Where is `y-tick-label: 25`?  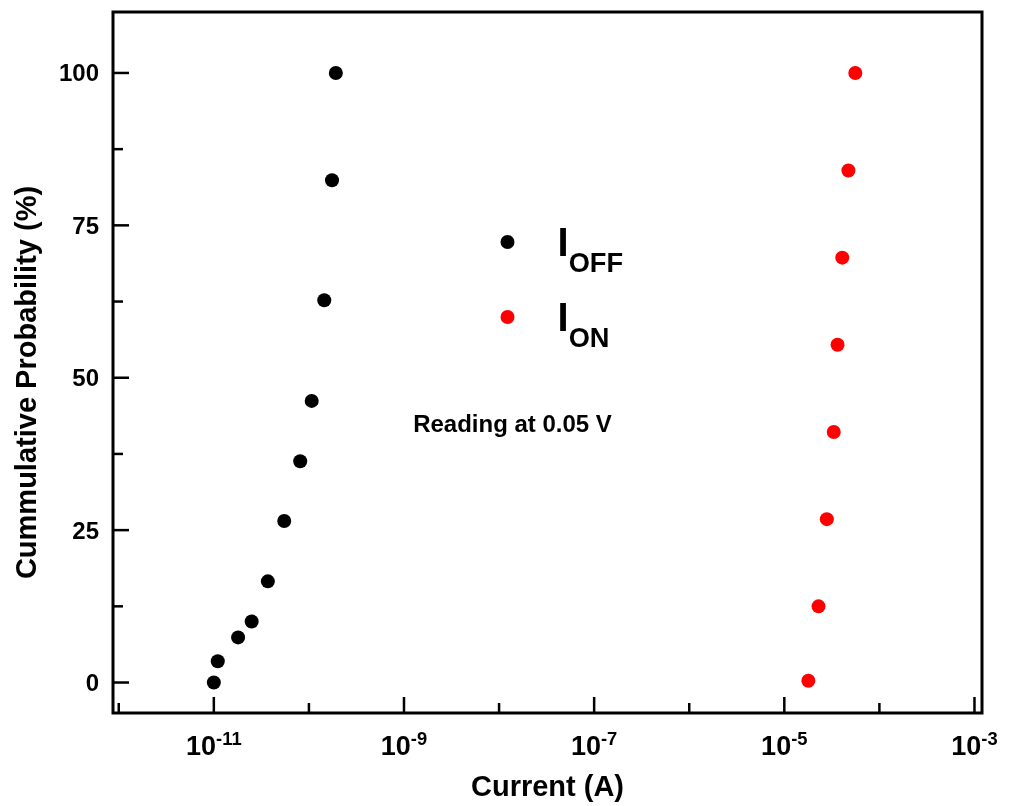 y-tick-label: 25 is located at coordinates (85, 530).